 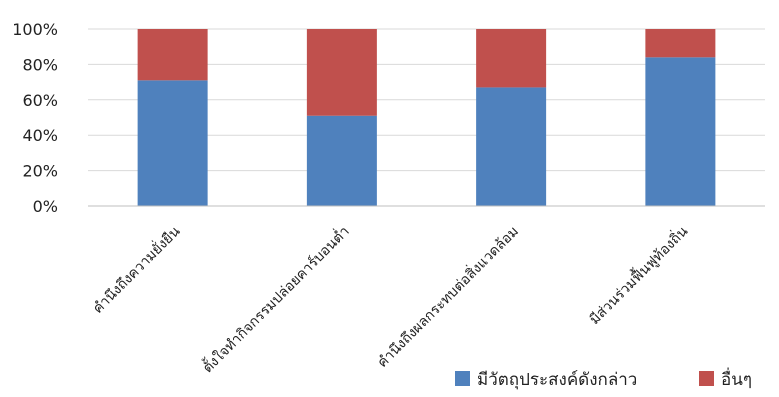 I want to click on y-tick-label: 40%, so click(x=40, y=135).